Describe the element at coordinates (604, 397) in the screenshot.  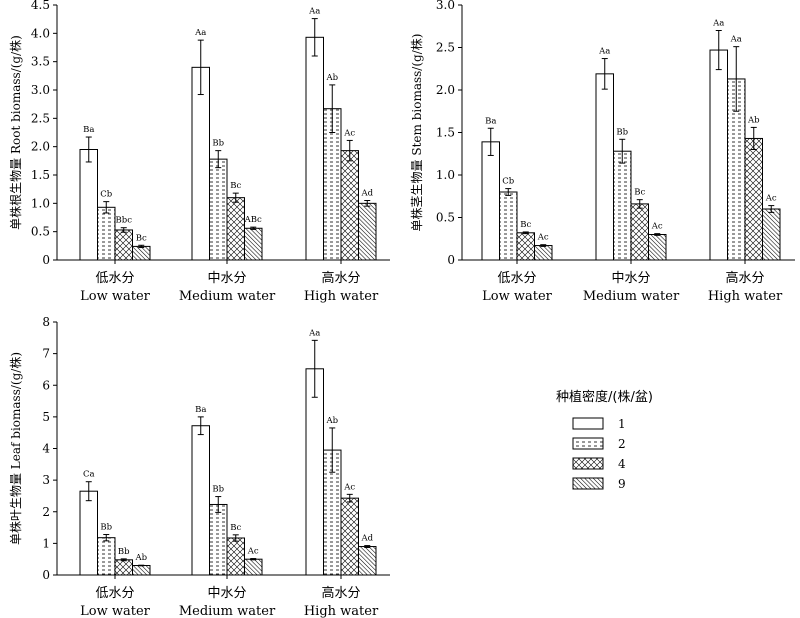
I see `legend-title: 种植密度/(株/盆)` at that location.